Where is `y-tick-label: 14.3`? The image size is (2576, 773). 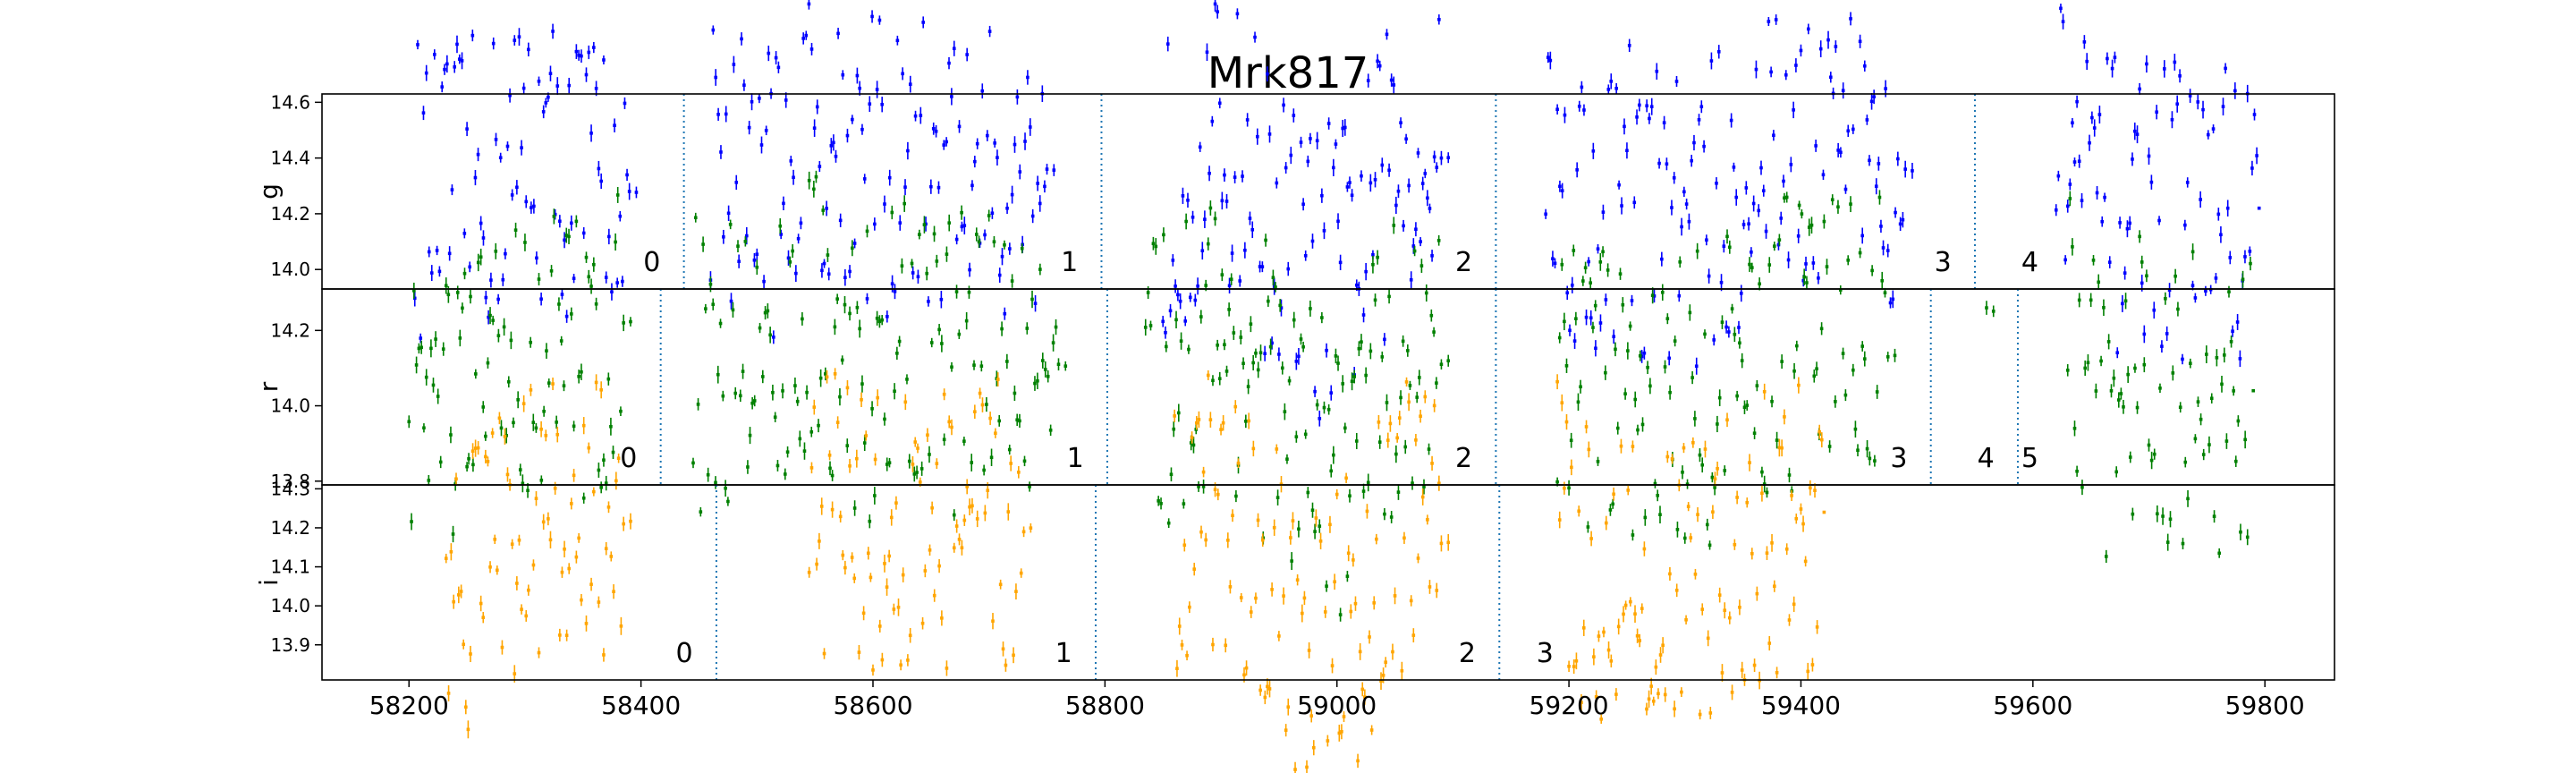 y-tick-label: 14.3 is located at coordinates (290, 488).